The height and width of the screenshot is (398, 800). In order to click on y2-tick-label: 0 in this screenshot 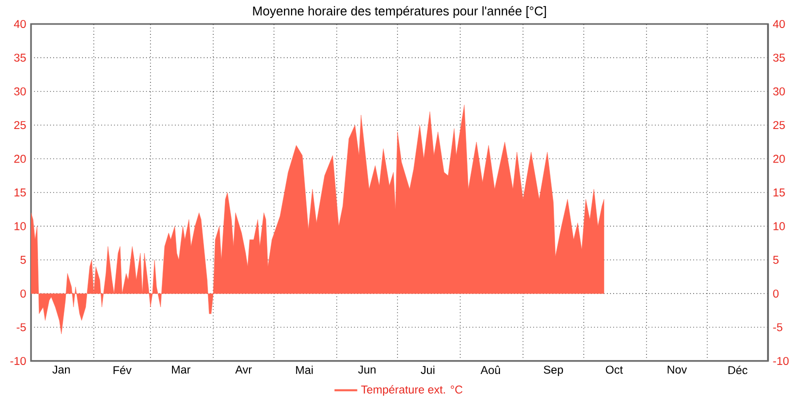, I will do `click(776, 294)`.